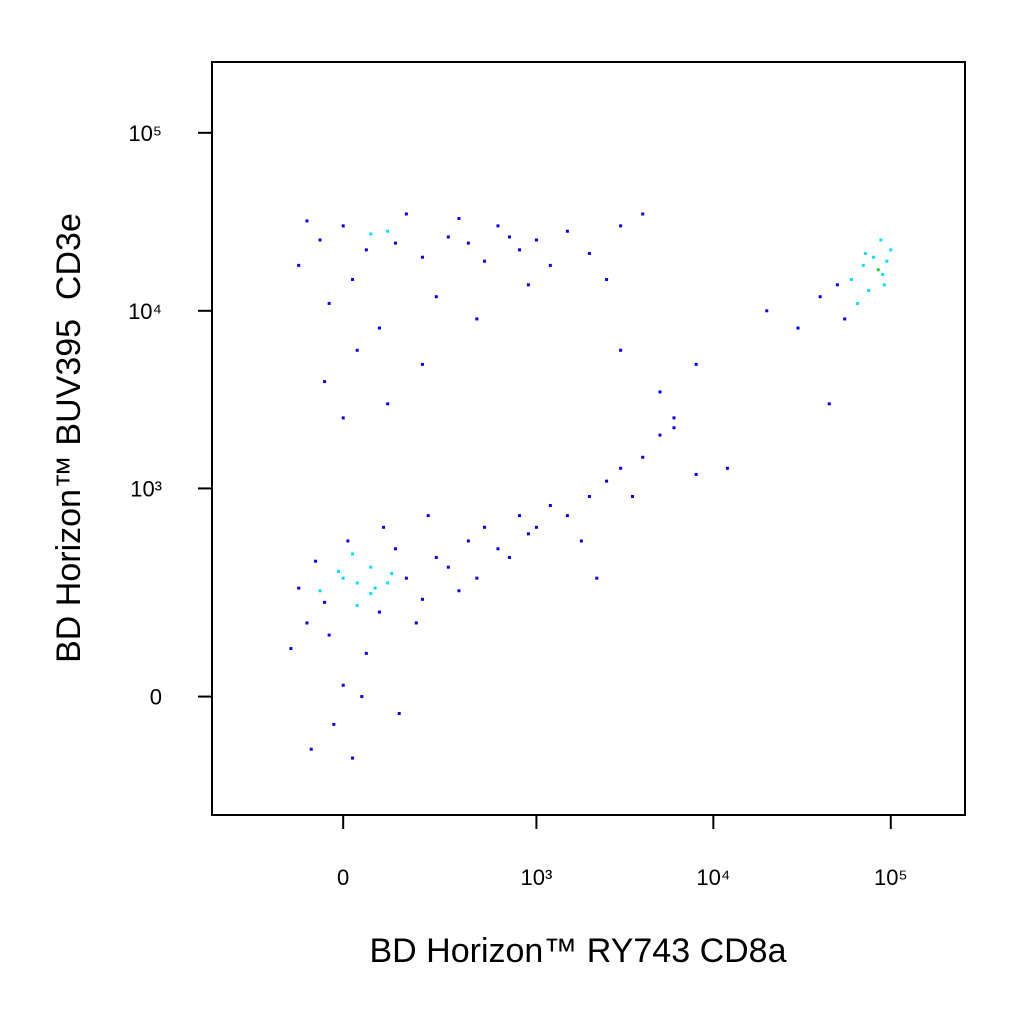  Describe the element at coordinates (713, 877) in the screenshot. I see `x-tick-label: 10⁴` at that location.